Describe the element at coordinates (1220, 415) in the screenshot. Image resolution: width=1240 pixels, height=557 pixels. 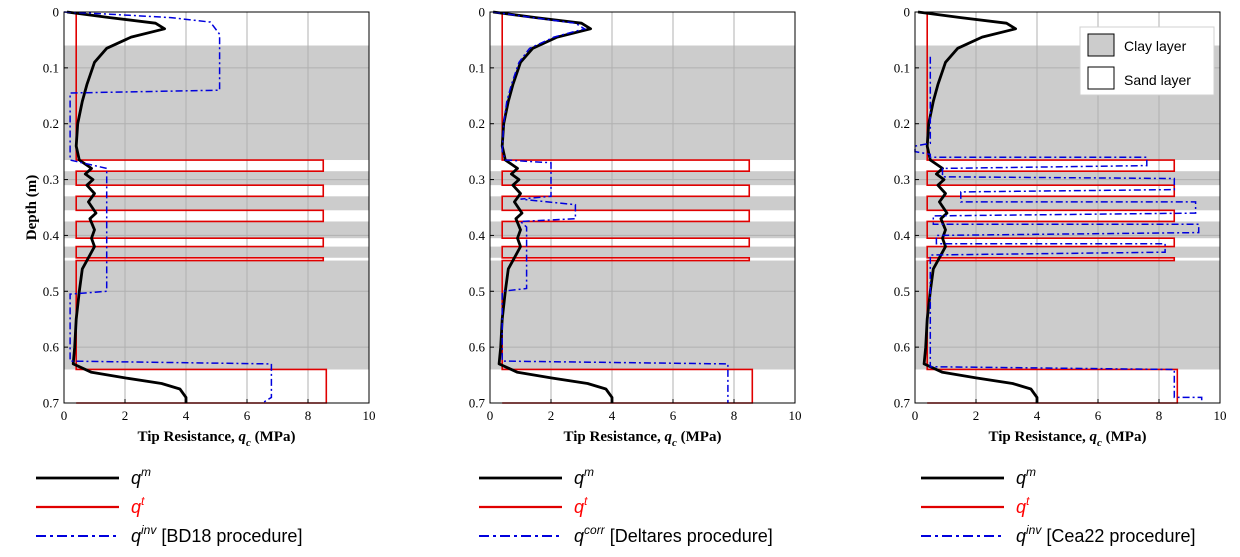
I see `x-tick-label: 10` at that location.